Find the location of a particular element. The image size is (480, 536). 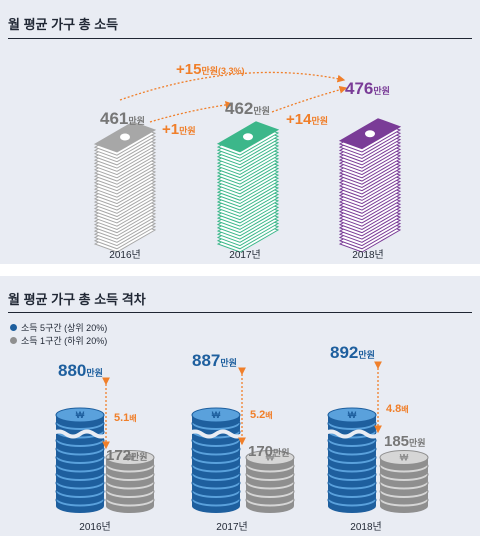

value-2018: 476 is located at coordinates (359, 88).